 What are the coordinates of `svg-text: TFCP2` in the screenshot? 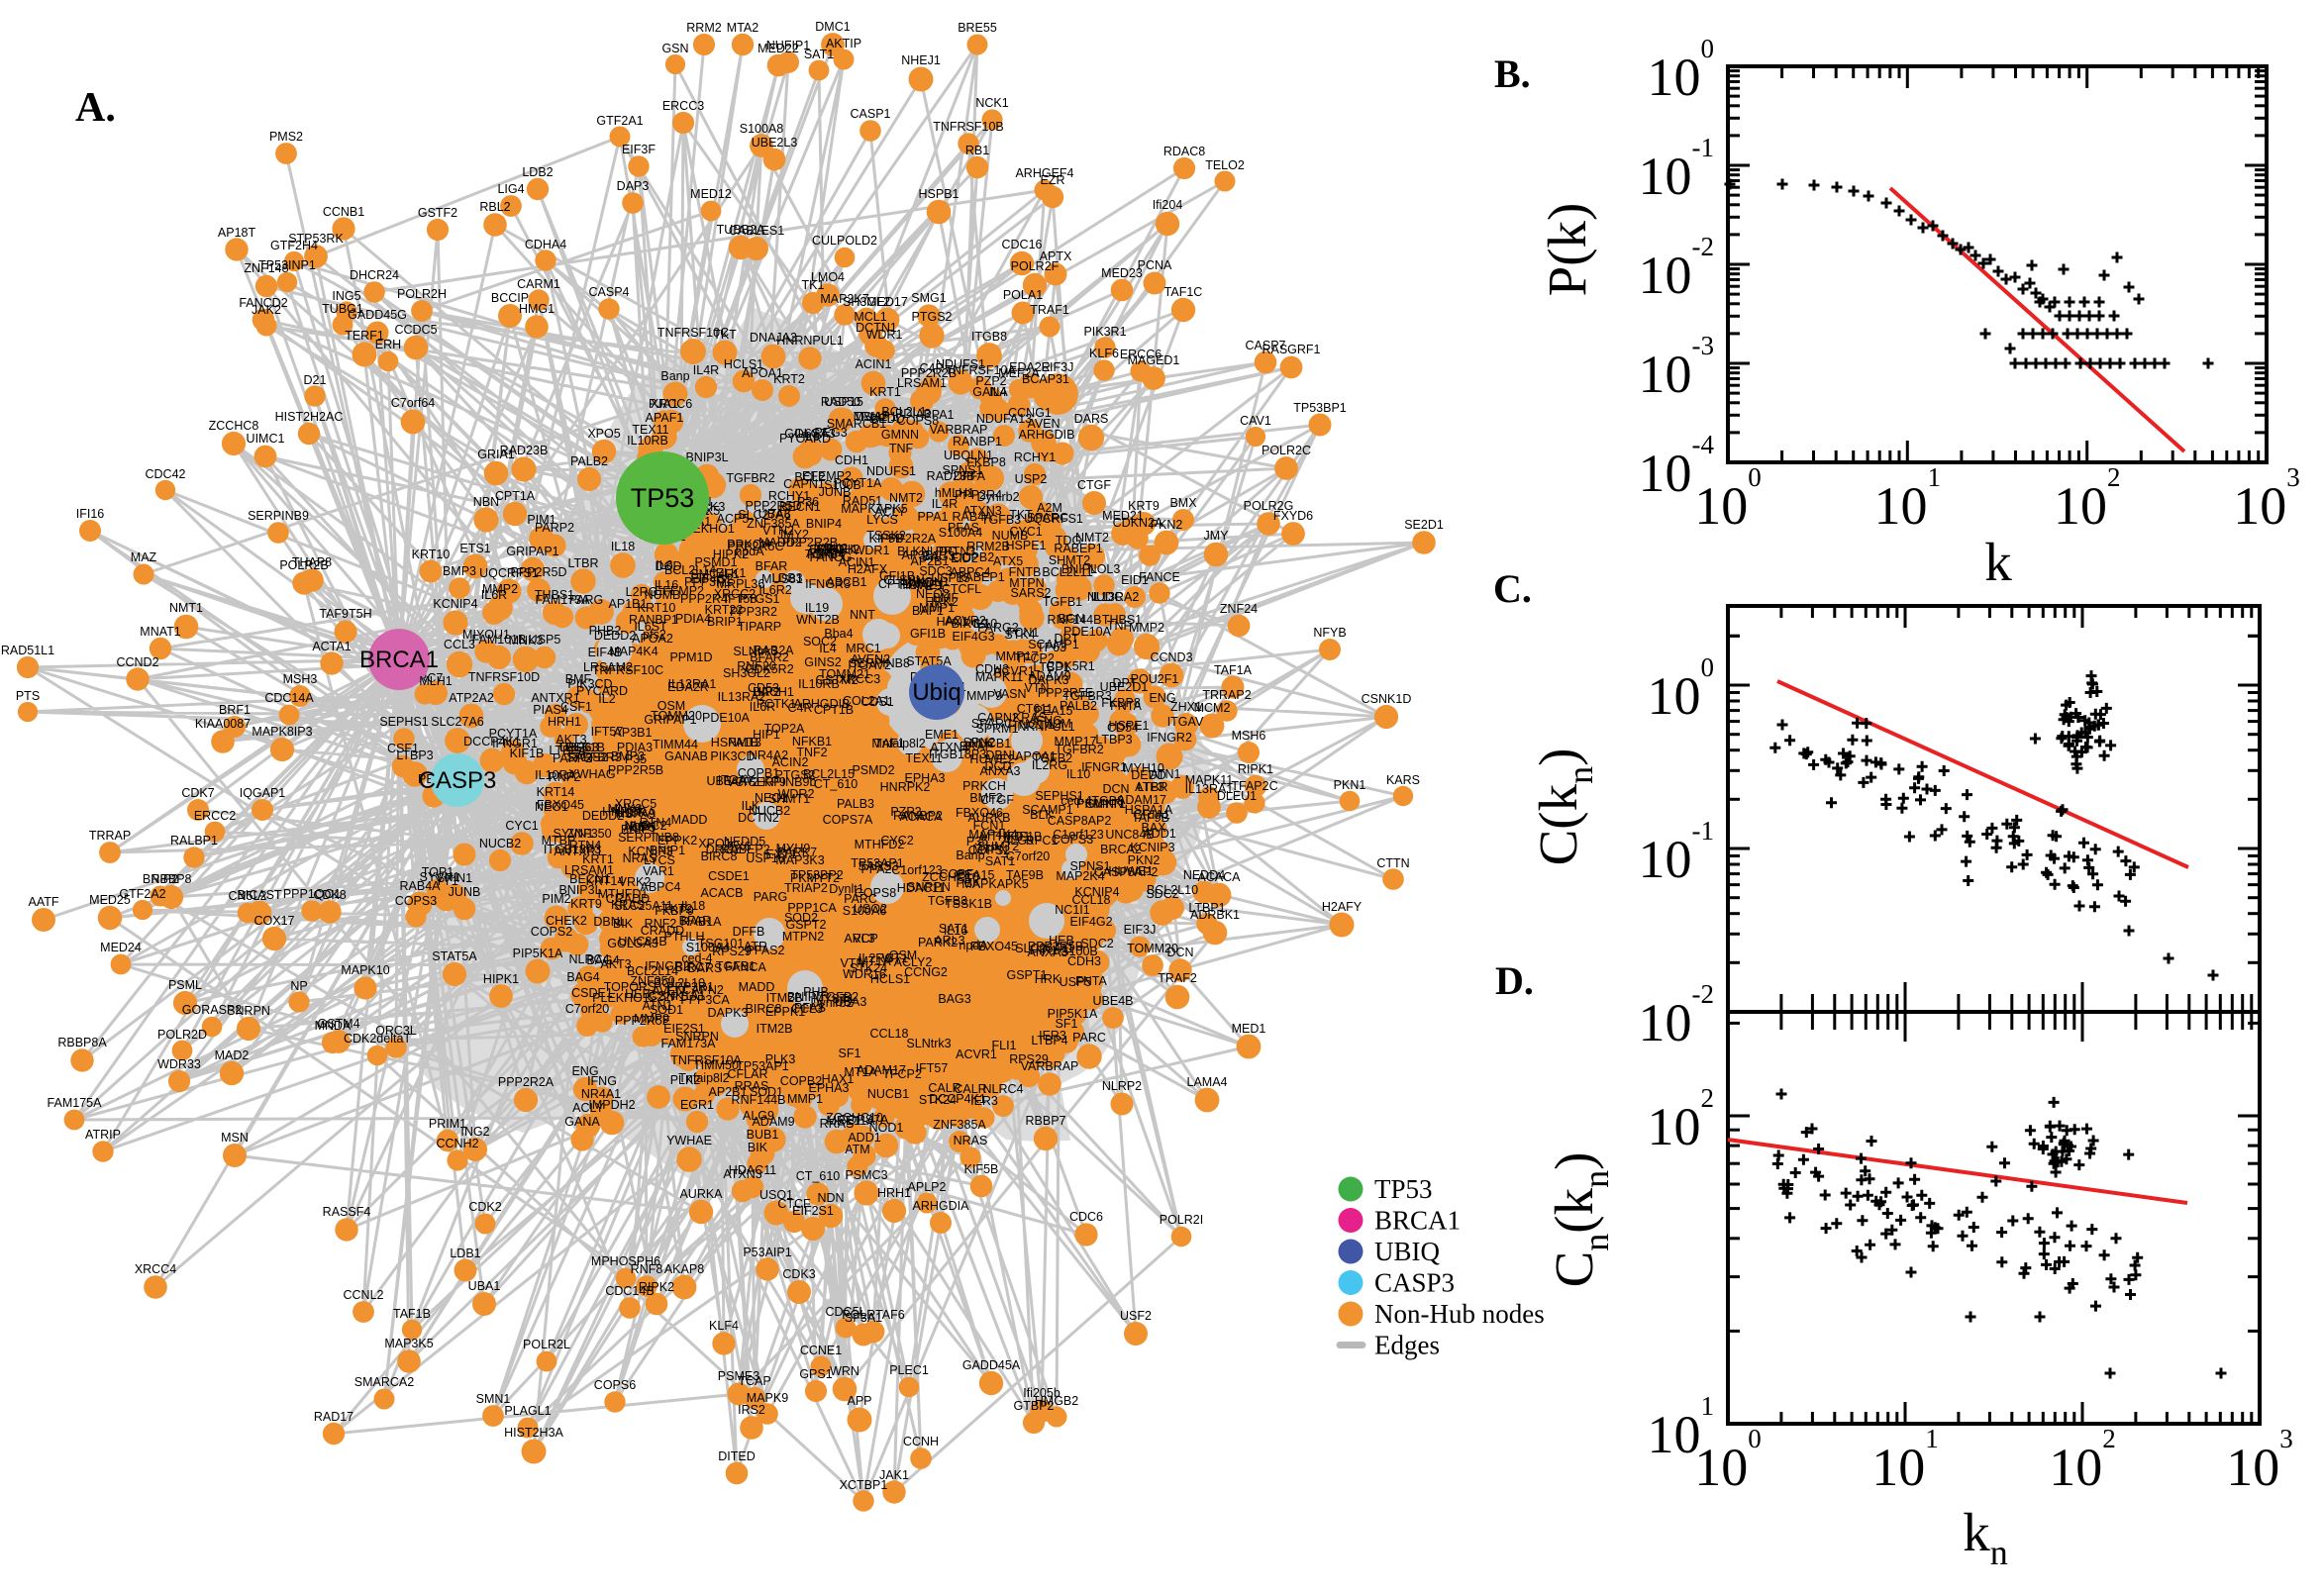 It's located at (1035, 658).